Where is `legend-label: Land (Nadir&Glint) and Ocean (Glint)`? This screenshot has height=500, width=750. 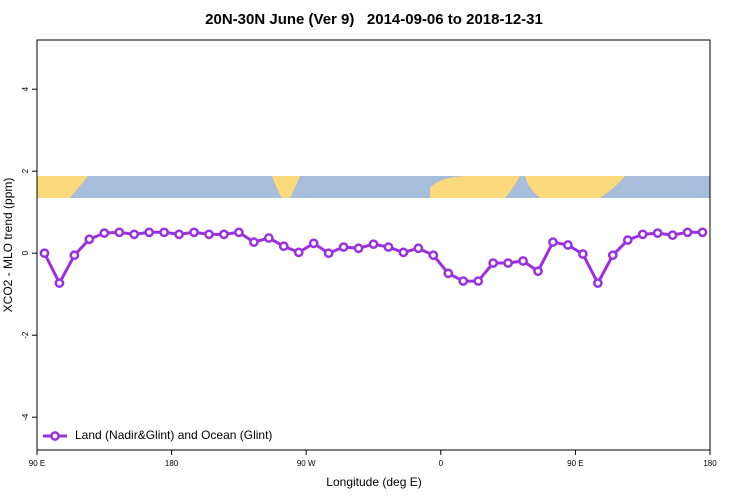 legend-label: Land (Nadir&Glint) and Ocean (Glint) is located at coordinates (173, 435).